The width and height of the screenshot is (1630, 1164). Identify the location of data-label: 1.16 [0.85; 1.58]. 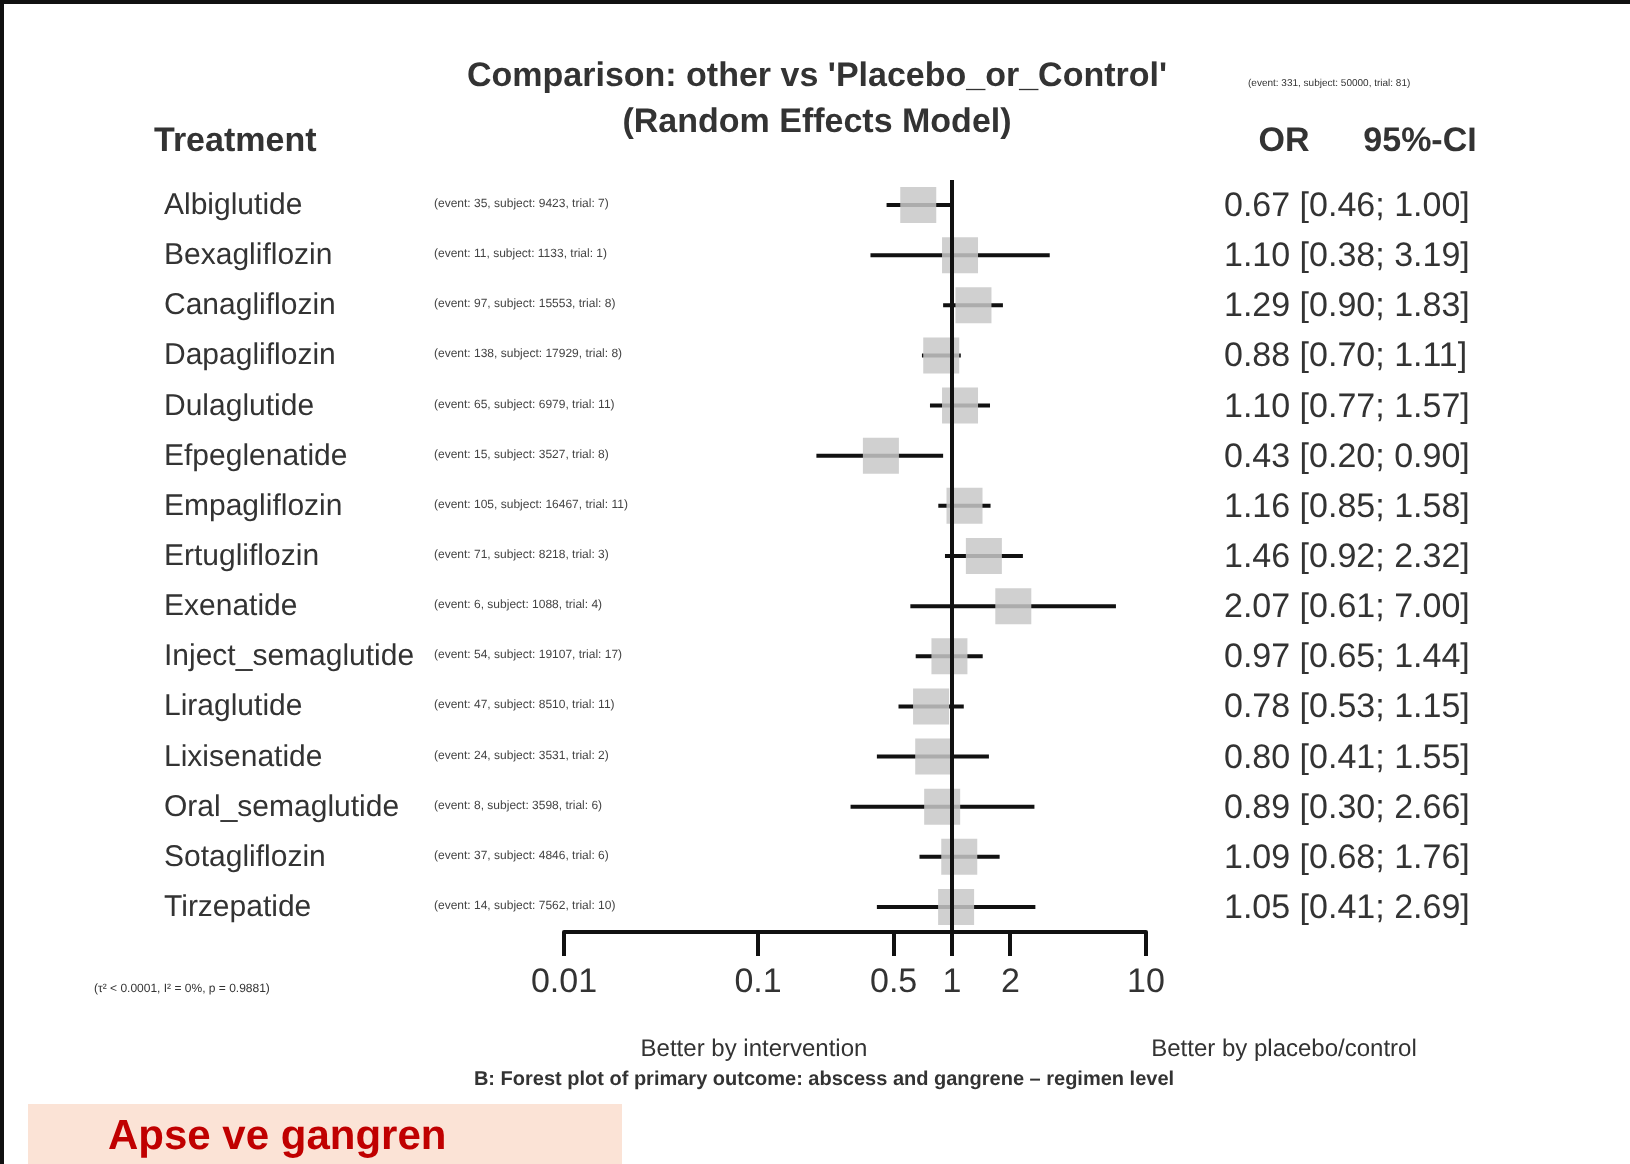
(1347, 505).